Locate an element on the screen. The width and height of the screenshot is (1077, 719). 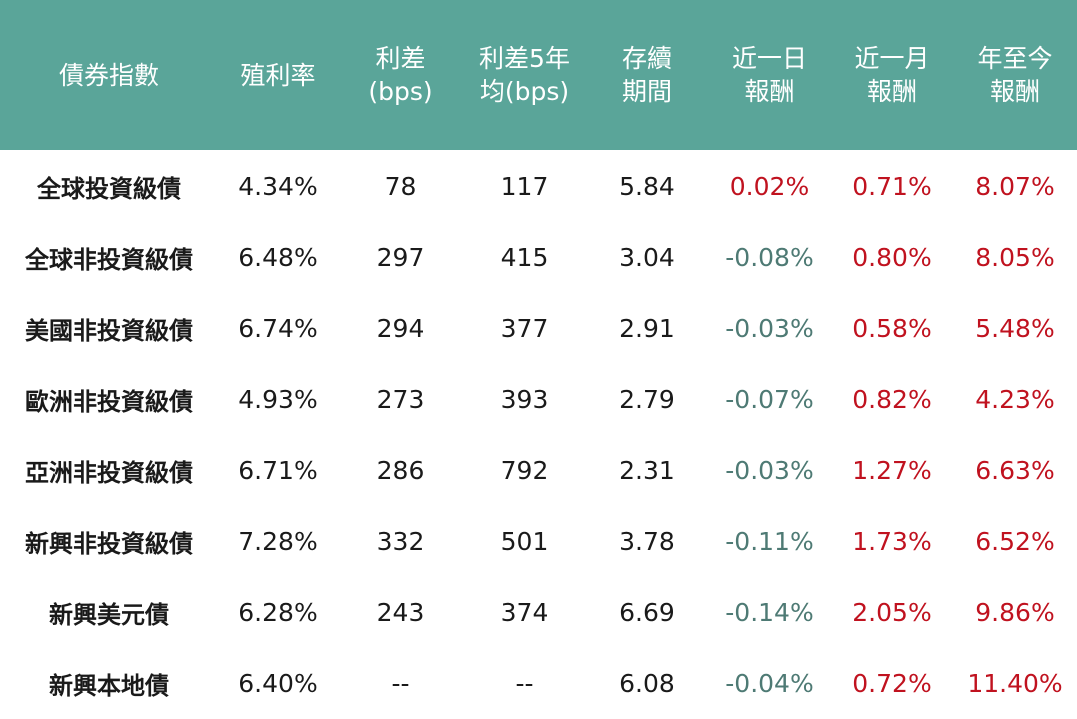
return-ytd-value: 6.52% is located at coordinates (1015, 541).